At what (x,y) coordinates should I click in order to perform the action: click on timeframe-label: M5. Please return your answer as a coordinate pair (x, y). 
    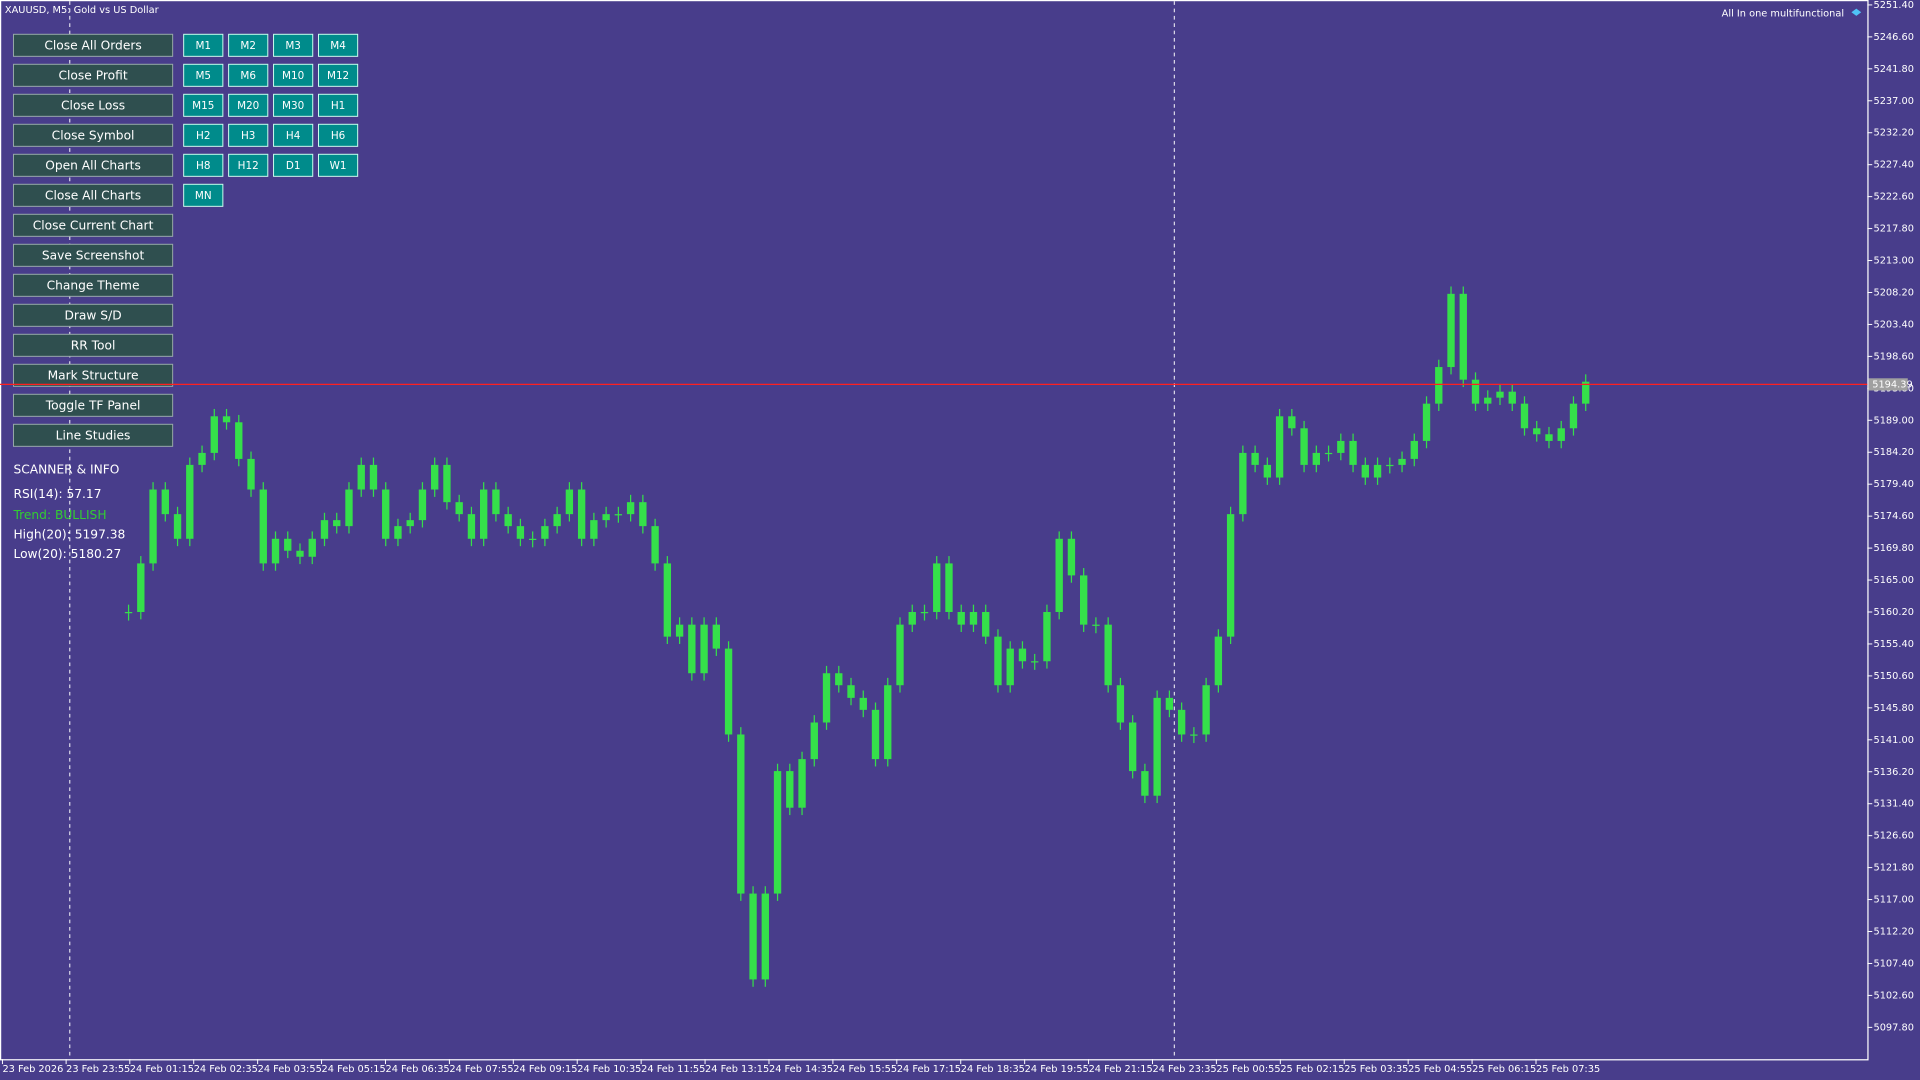
    Looking at the image, I should click on (203, 76).